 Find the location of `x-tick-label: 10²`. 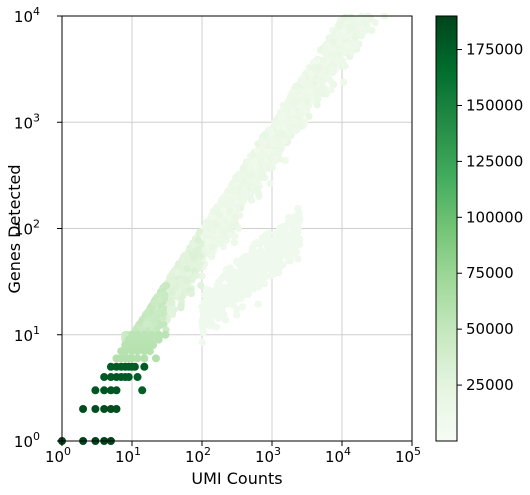

x-tick-label: 10² is located at coordinates (198, 455).